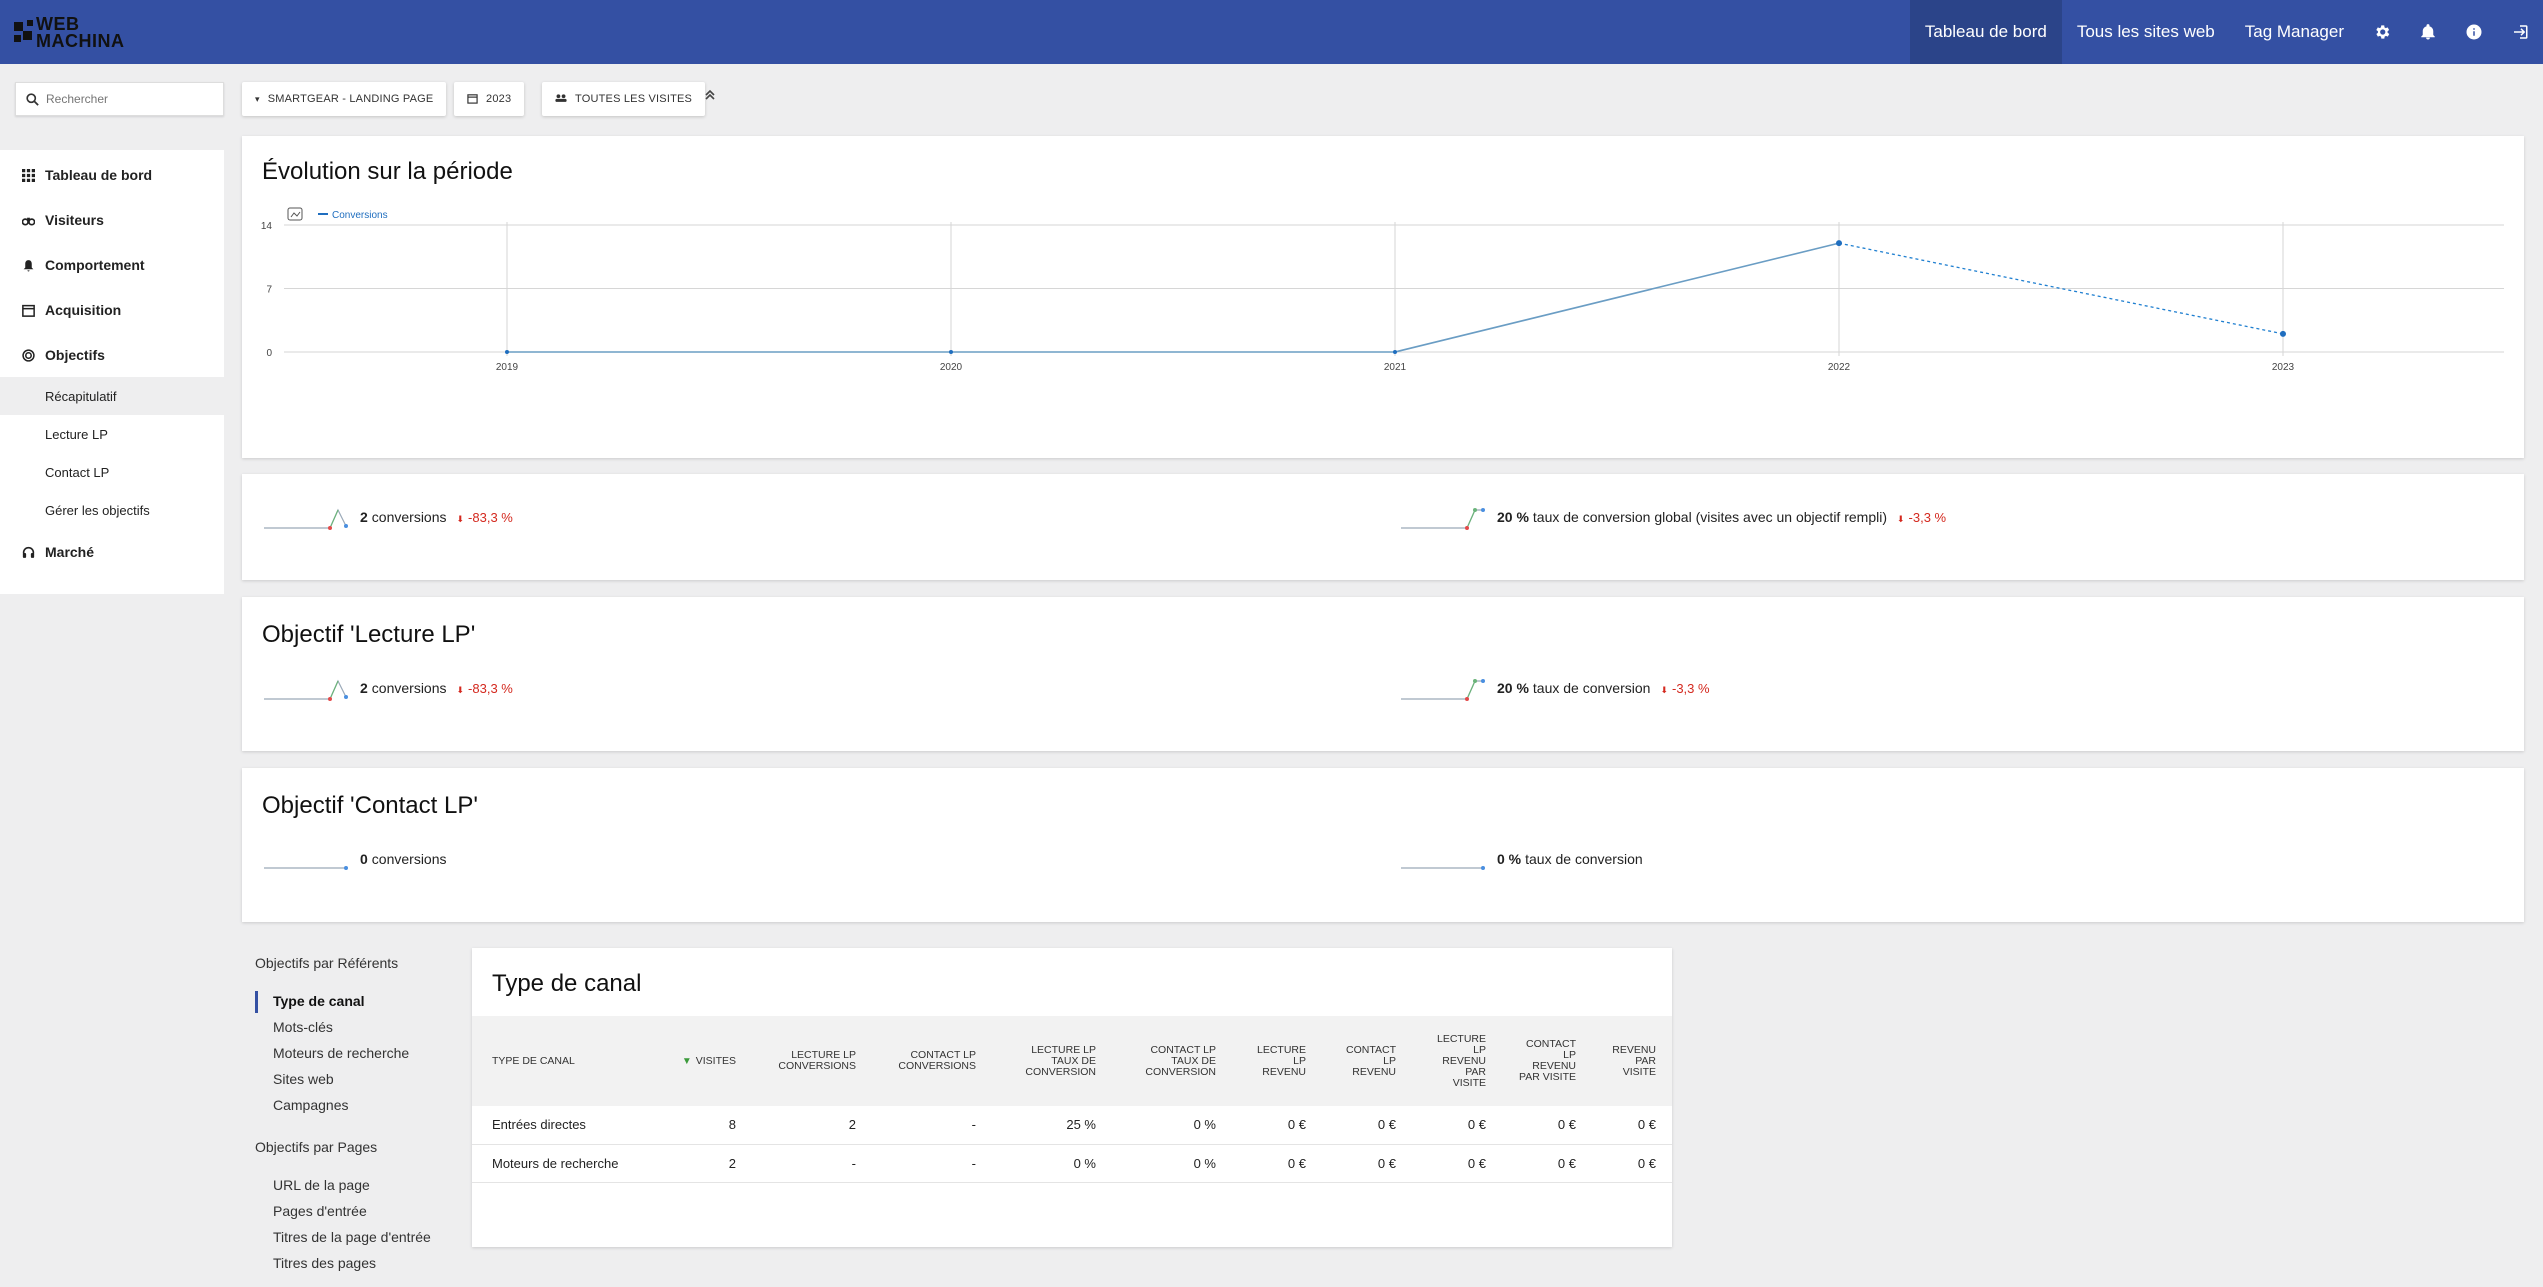  What do you see at coordinates (112, 396) in the screenshot?
I see `sidebar-subitem-recap: Récapitulatif` at bounding box center [112, 396].